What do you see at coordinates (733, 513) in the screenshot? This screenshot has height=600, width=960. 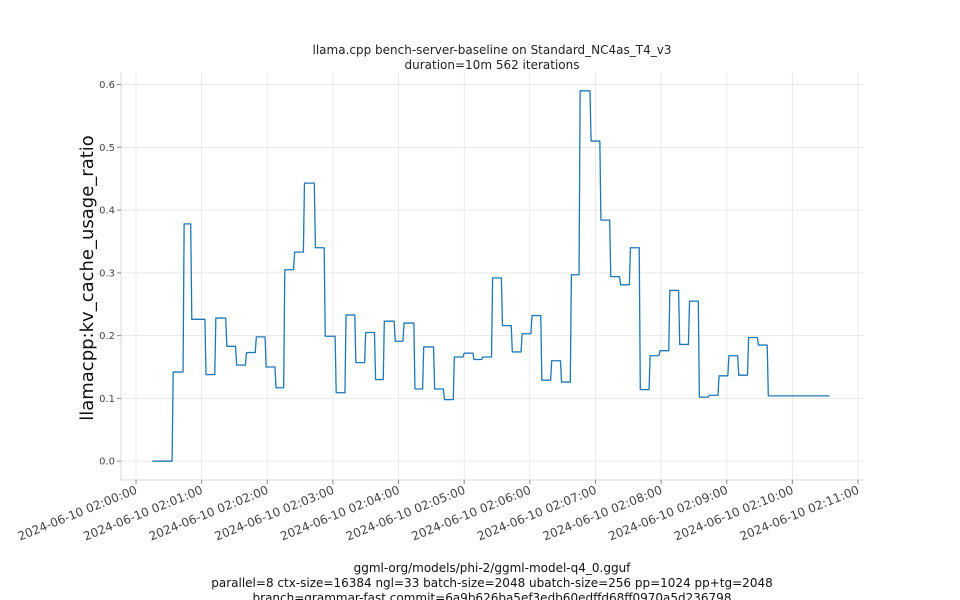 I see `x-tick-label: 2024-06-10 02:10:00` at bounding box center [733, 513].